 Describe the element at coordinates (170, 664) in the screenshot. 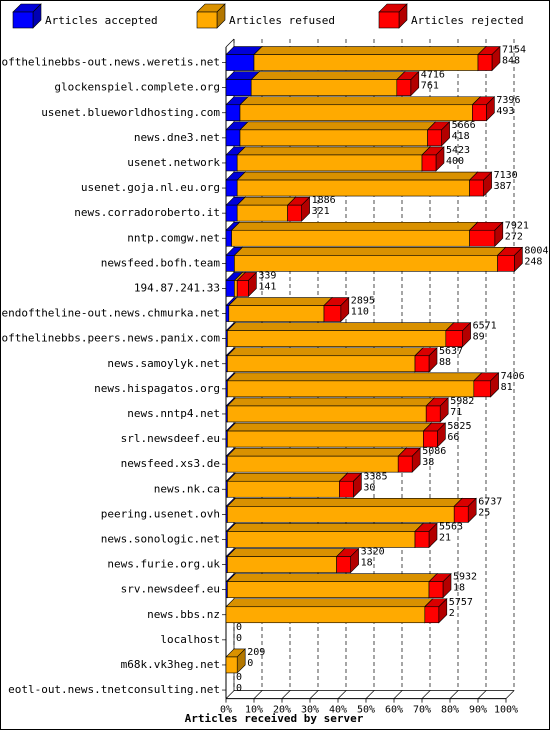

I see `category-label: m68k.vk3heg.net` at that location.